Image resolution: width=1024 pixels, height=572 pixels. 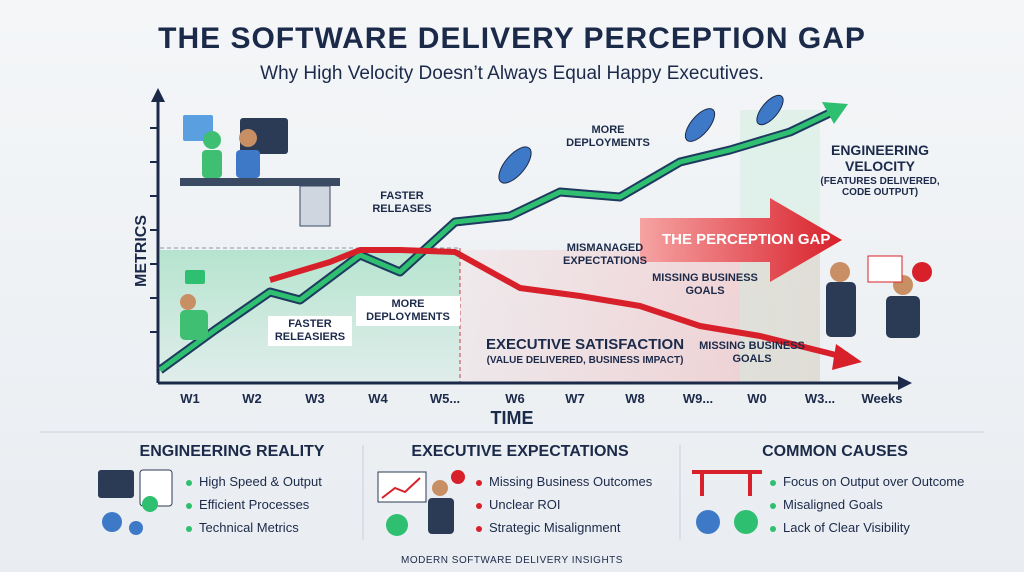 What do you see at coordinates (635, 398) in the screenshot?
I see `x-label: W8` at bounding box center [635, 398].